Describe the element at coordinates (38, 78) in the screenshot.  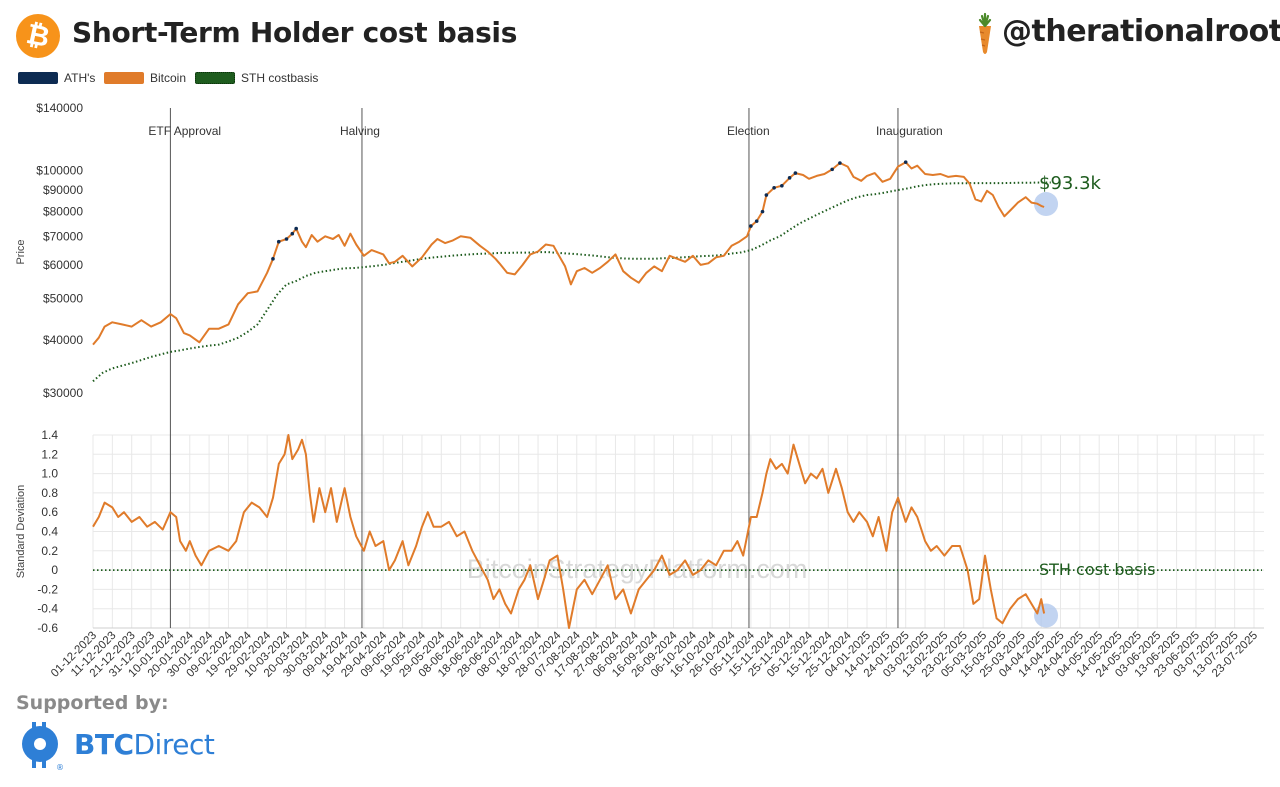
I see `legend-swatch-ath` at that location.